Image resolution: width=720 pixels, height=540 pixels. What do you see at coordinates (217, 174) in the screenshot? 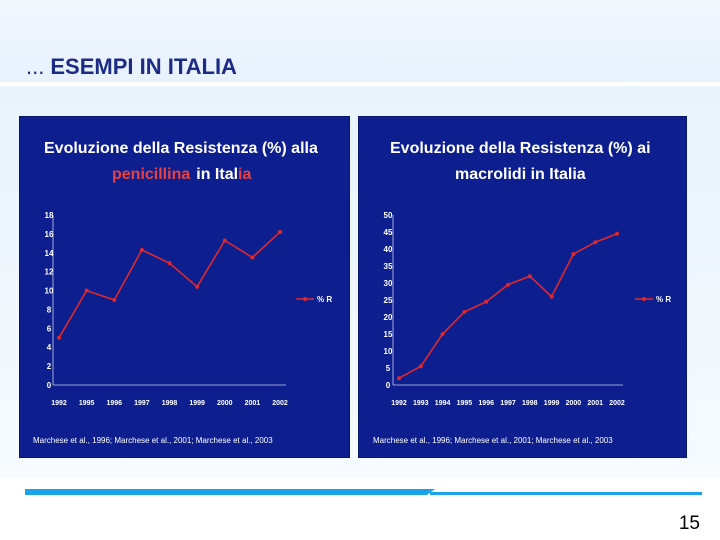
I see `chart-title-line2-white: in Ital` at bounding box center [217, 174].